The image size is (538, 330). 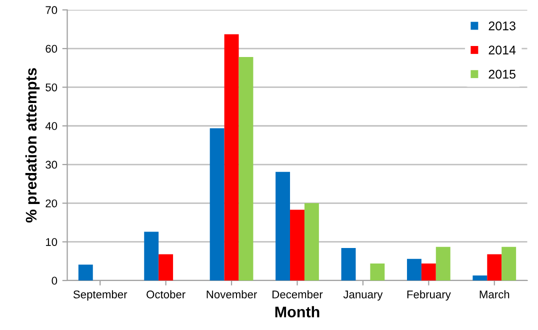 What do you see at coordinates (52, 48) in the screenshot?
I see `y-tick-label: 60` at bounding box center [52, 48].